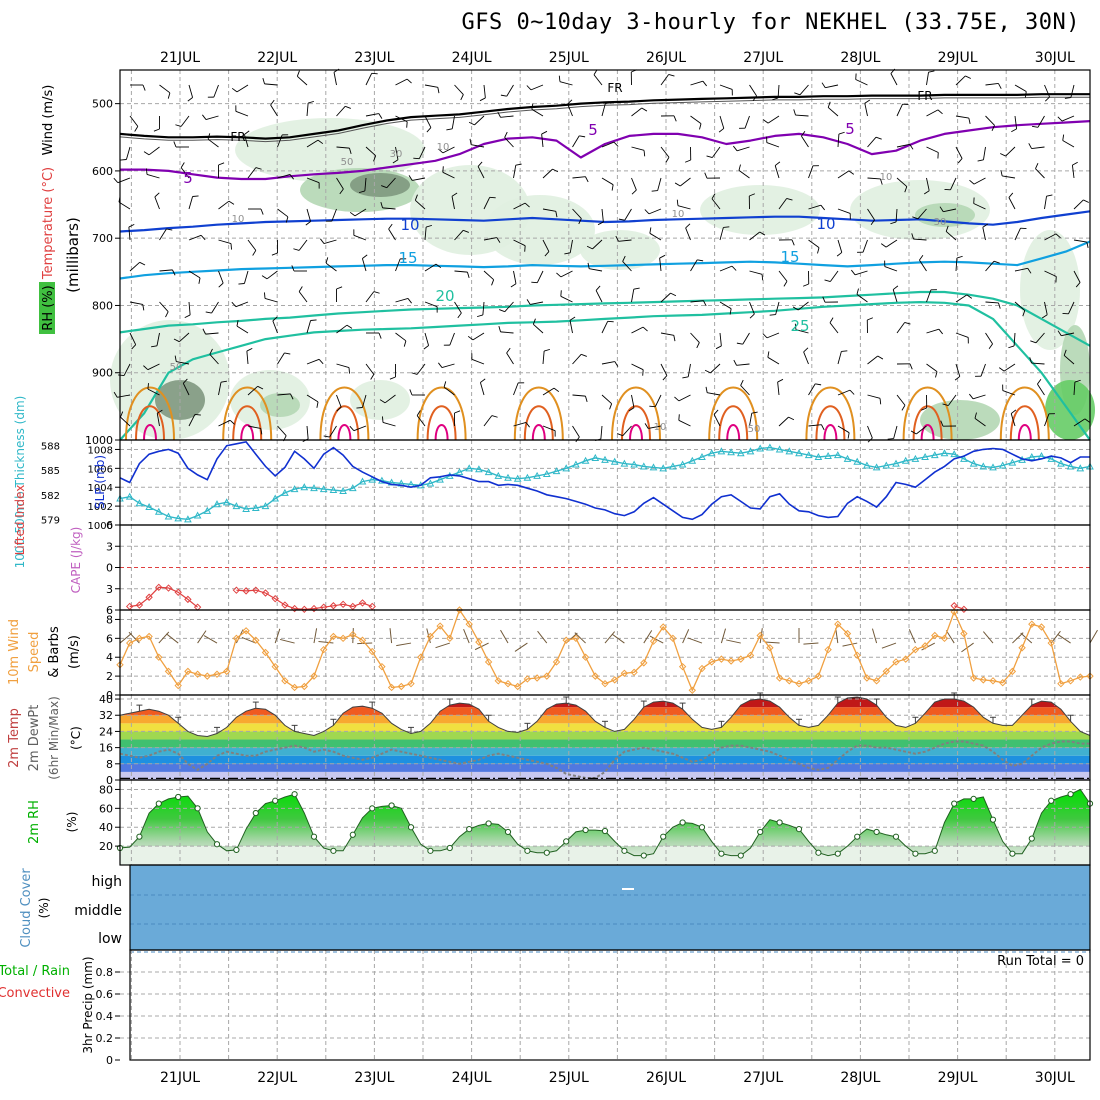 The height and width of the screenshot is (1100, 1100). Describe the element at coordinates (48, 120) in the screenshot. I see `ylabel-wind: Wind (m/s)` at that location.